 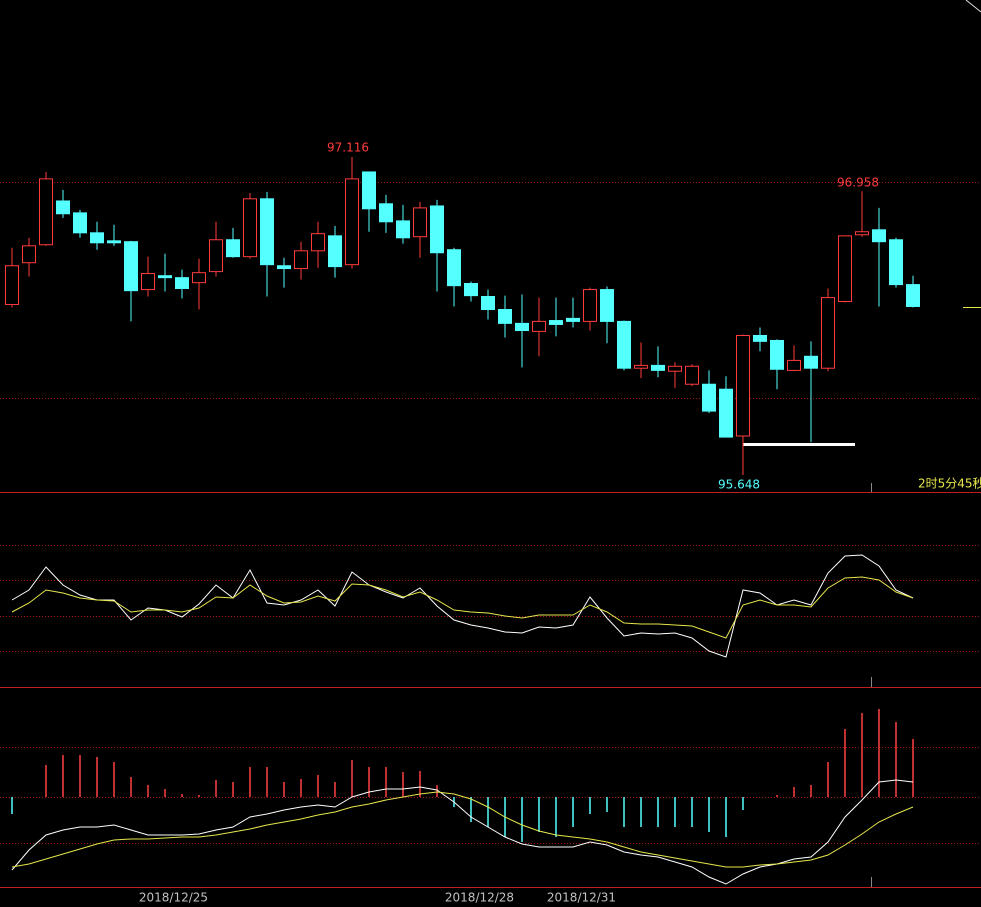 What do you see at coordinates (973, 6) in the screenshot?
I see `corner-mark` at bounding box center [973, 6].